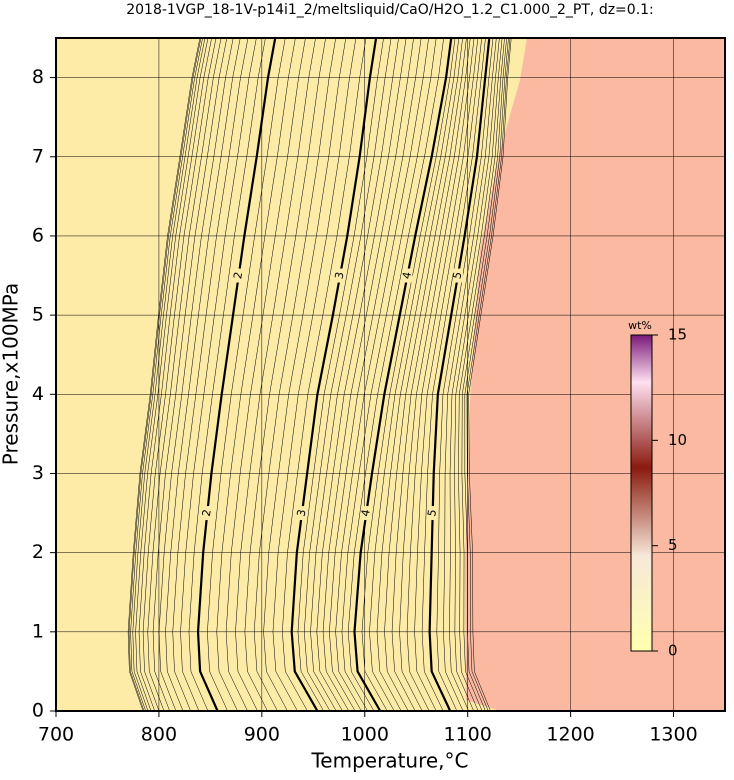 The width and height of the screenshot is (734, 780). I want to click on y-tick-label: 8, so click(38, 77).